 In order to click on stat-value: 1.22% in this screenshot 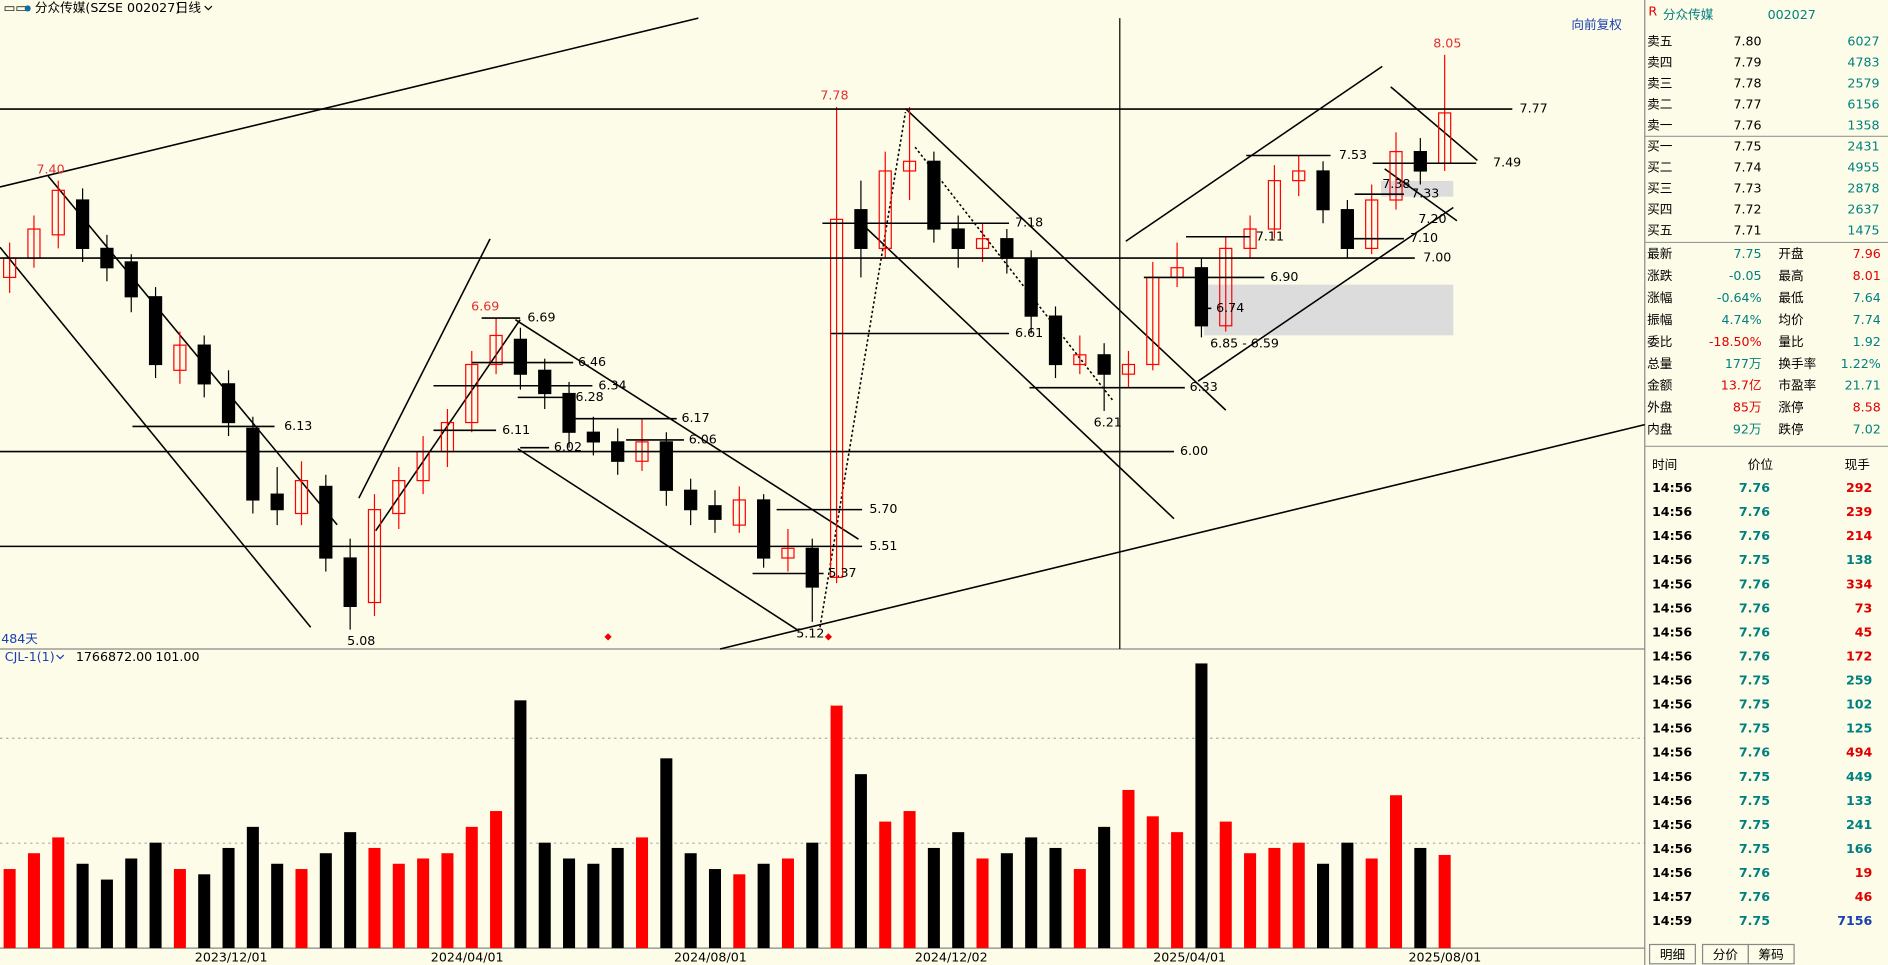, I will do `click(1861, 363)`.